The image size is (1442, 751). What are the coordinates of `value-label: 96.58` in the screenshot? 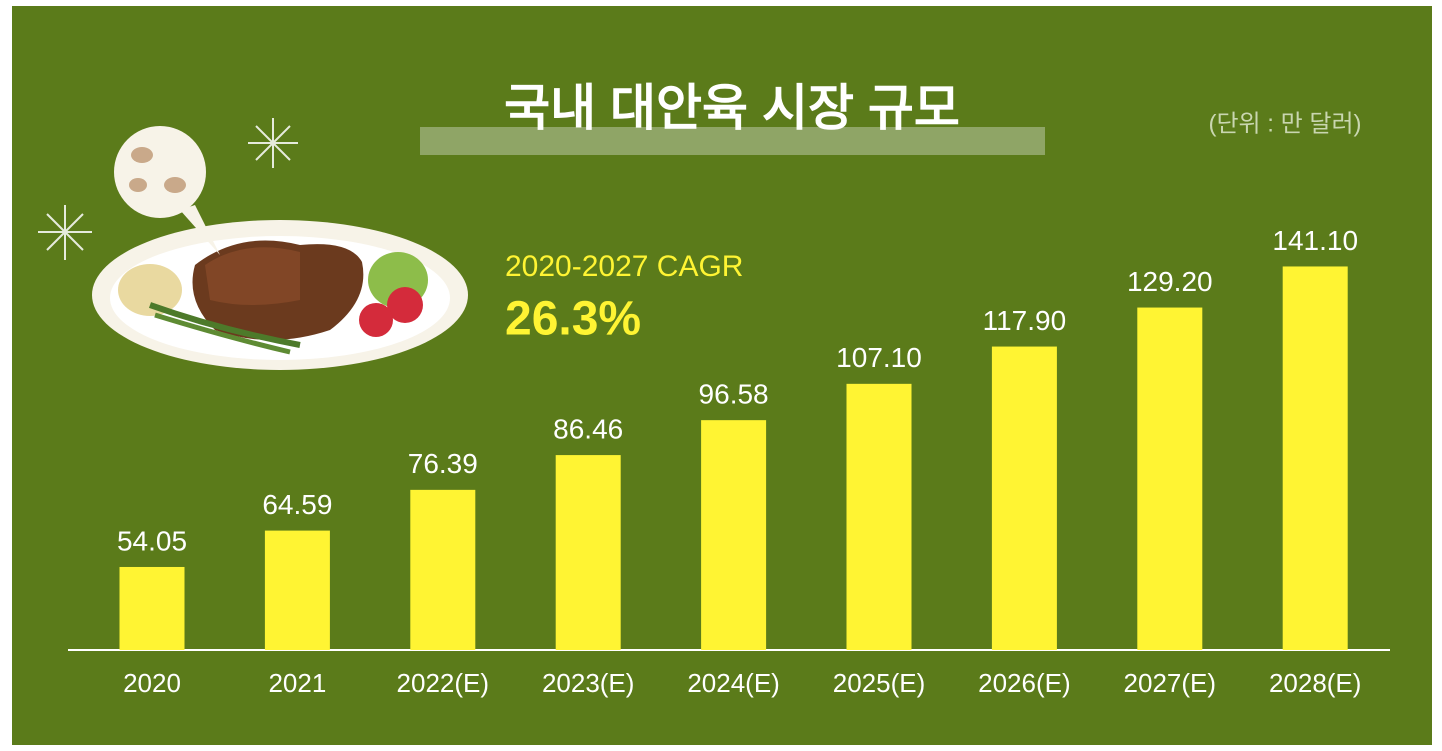 It's located at (734, 394).